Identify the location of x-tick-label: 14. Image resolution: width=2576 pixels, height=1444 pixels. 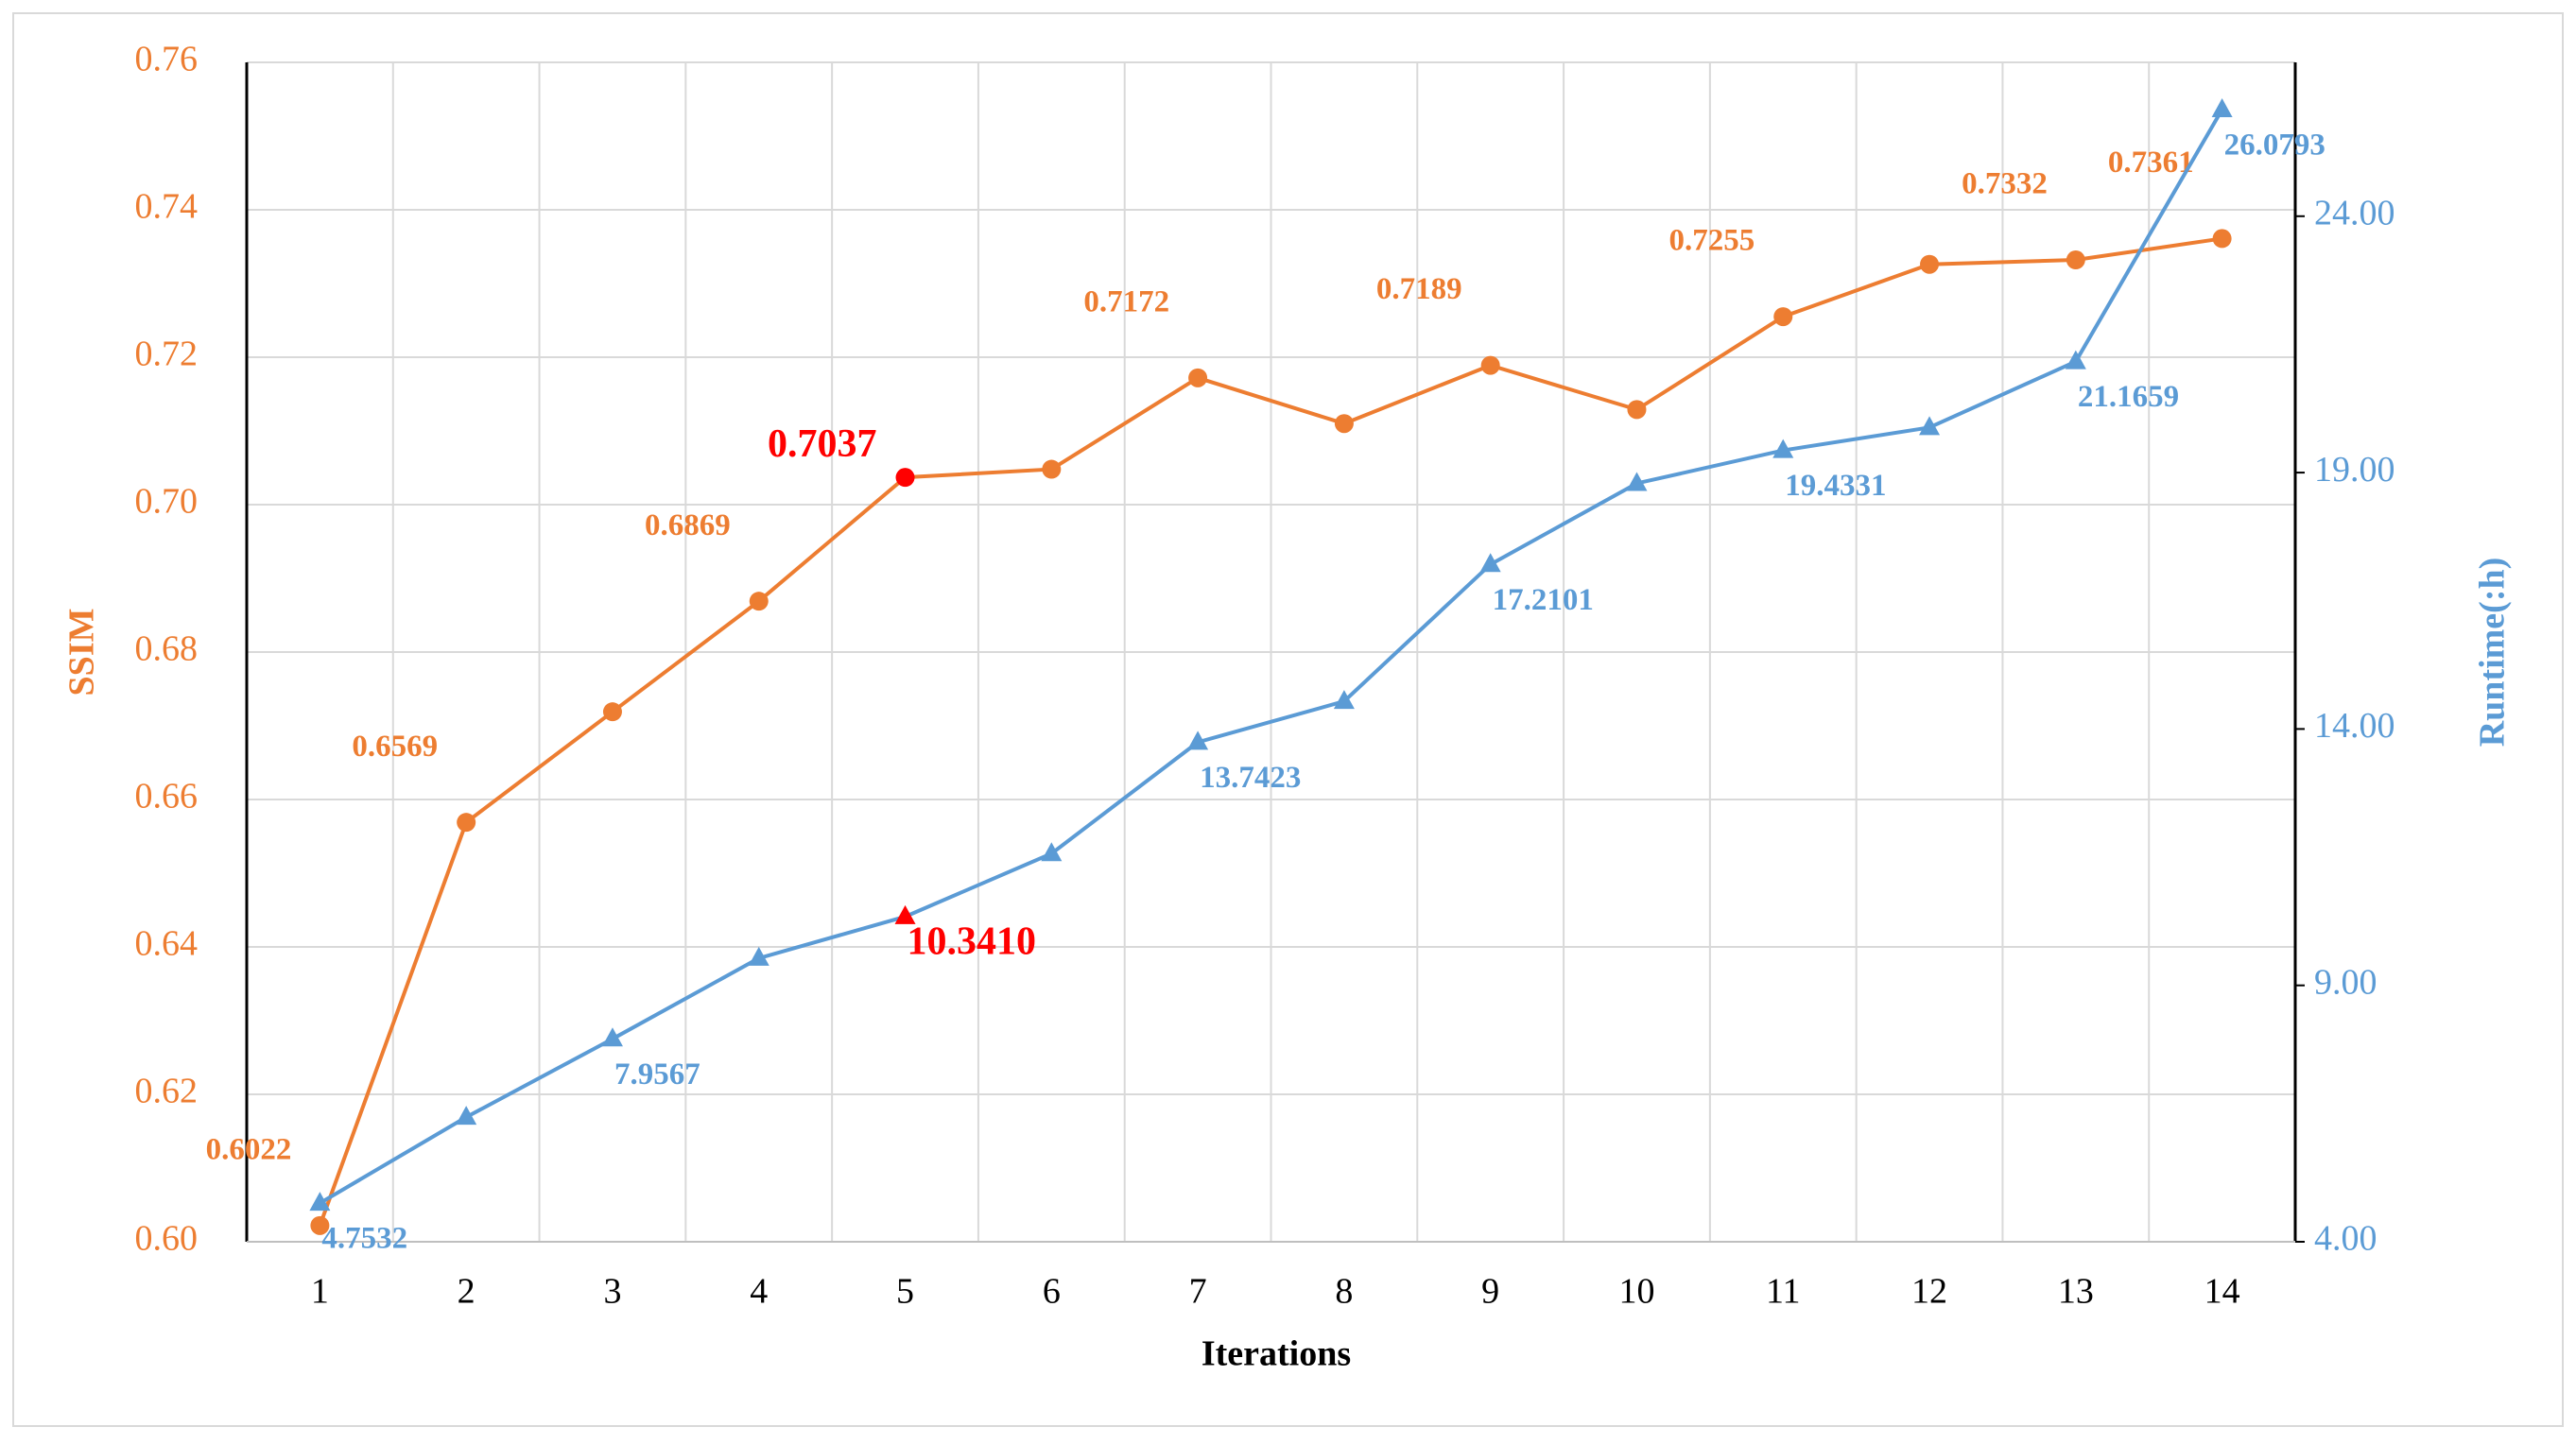
(2222, 1292).